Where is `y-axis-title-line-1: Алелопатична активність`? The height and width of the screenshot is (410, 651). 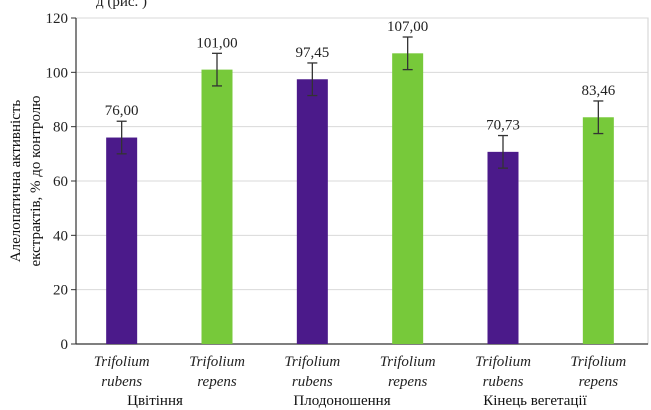
y-axis-title-line-1: Алелопатична активність is located at coordinates (16, 181).